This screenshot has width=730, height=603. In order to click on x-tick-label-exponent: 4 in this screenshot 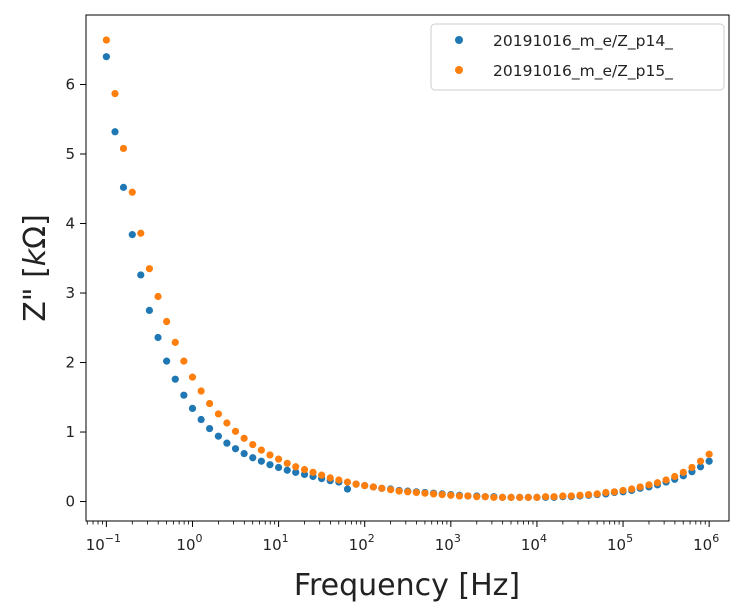, I will do `click(543, 538)`.